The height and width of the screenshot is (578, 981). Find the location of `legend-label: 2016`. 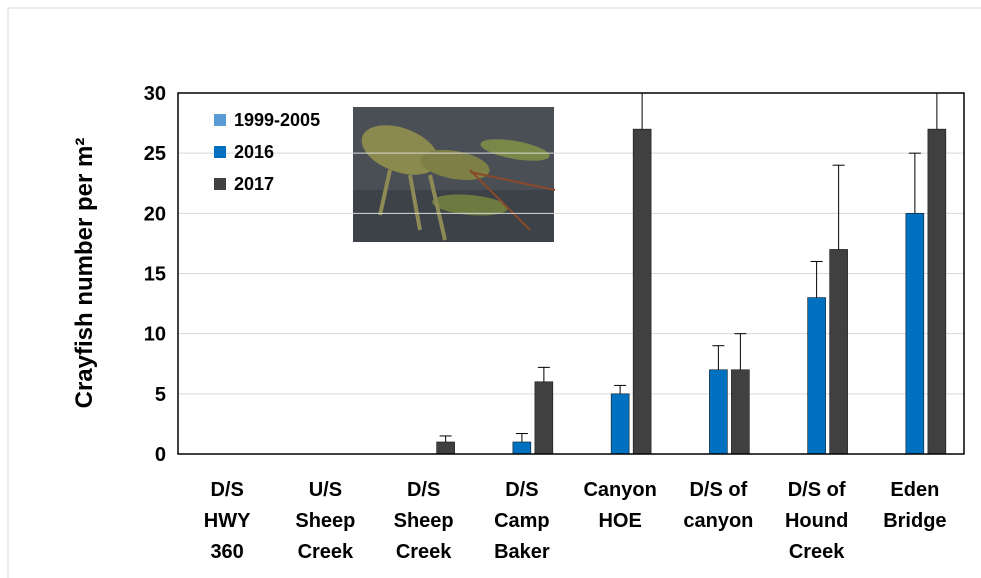

legend-label: 2016 is located at coordinates (254, 152).